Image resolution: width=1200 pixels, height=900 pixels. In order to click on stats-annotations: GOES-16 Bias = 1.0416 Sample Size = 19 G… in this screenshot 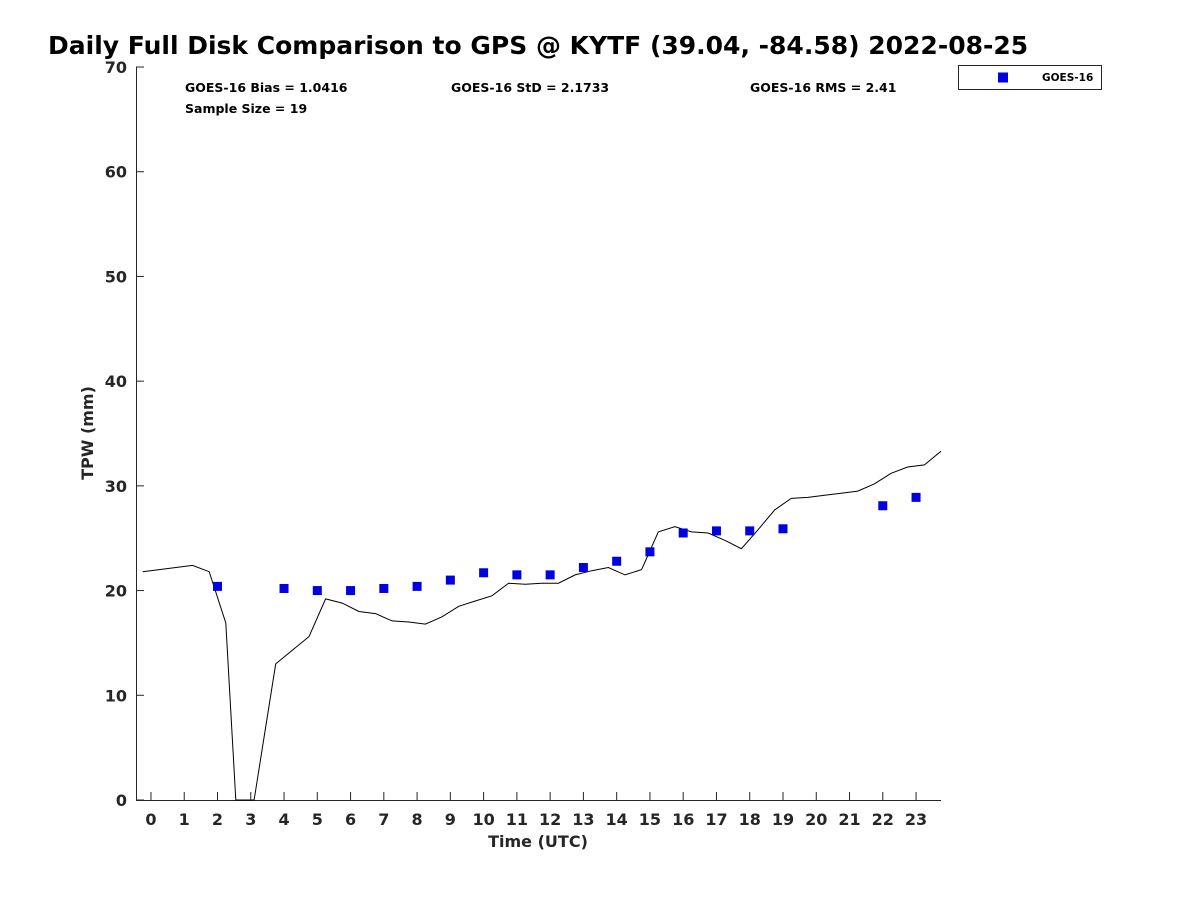, I will do `click(540, 98)`.